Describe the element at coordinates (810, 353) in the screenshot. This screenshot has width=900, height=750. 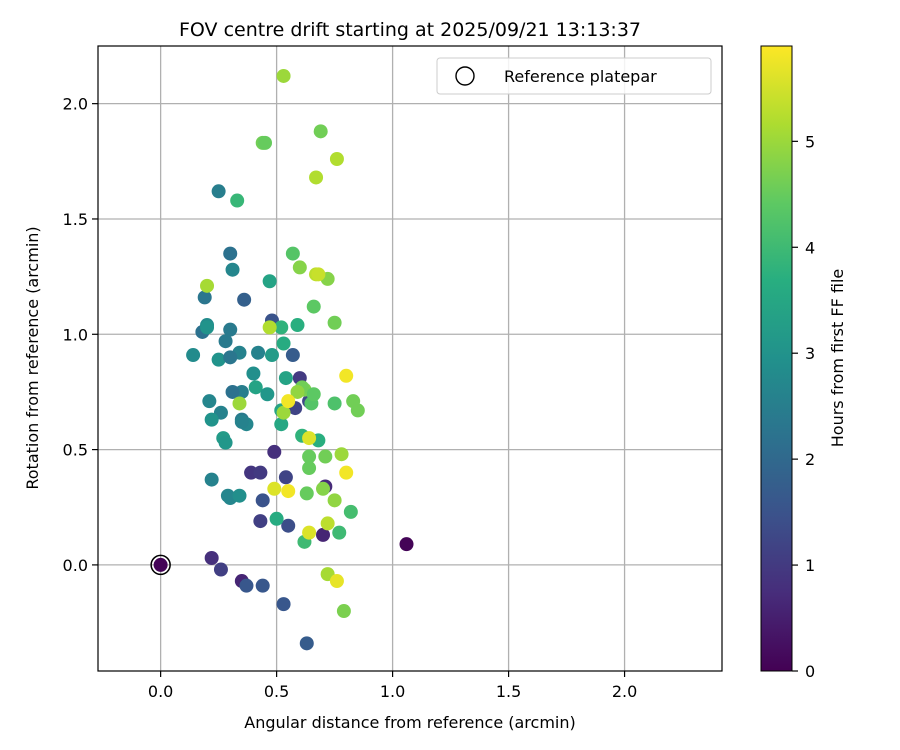
I see `colorbar-tick-label: 3` at that location.